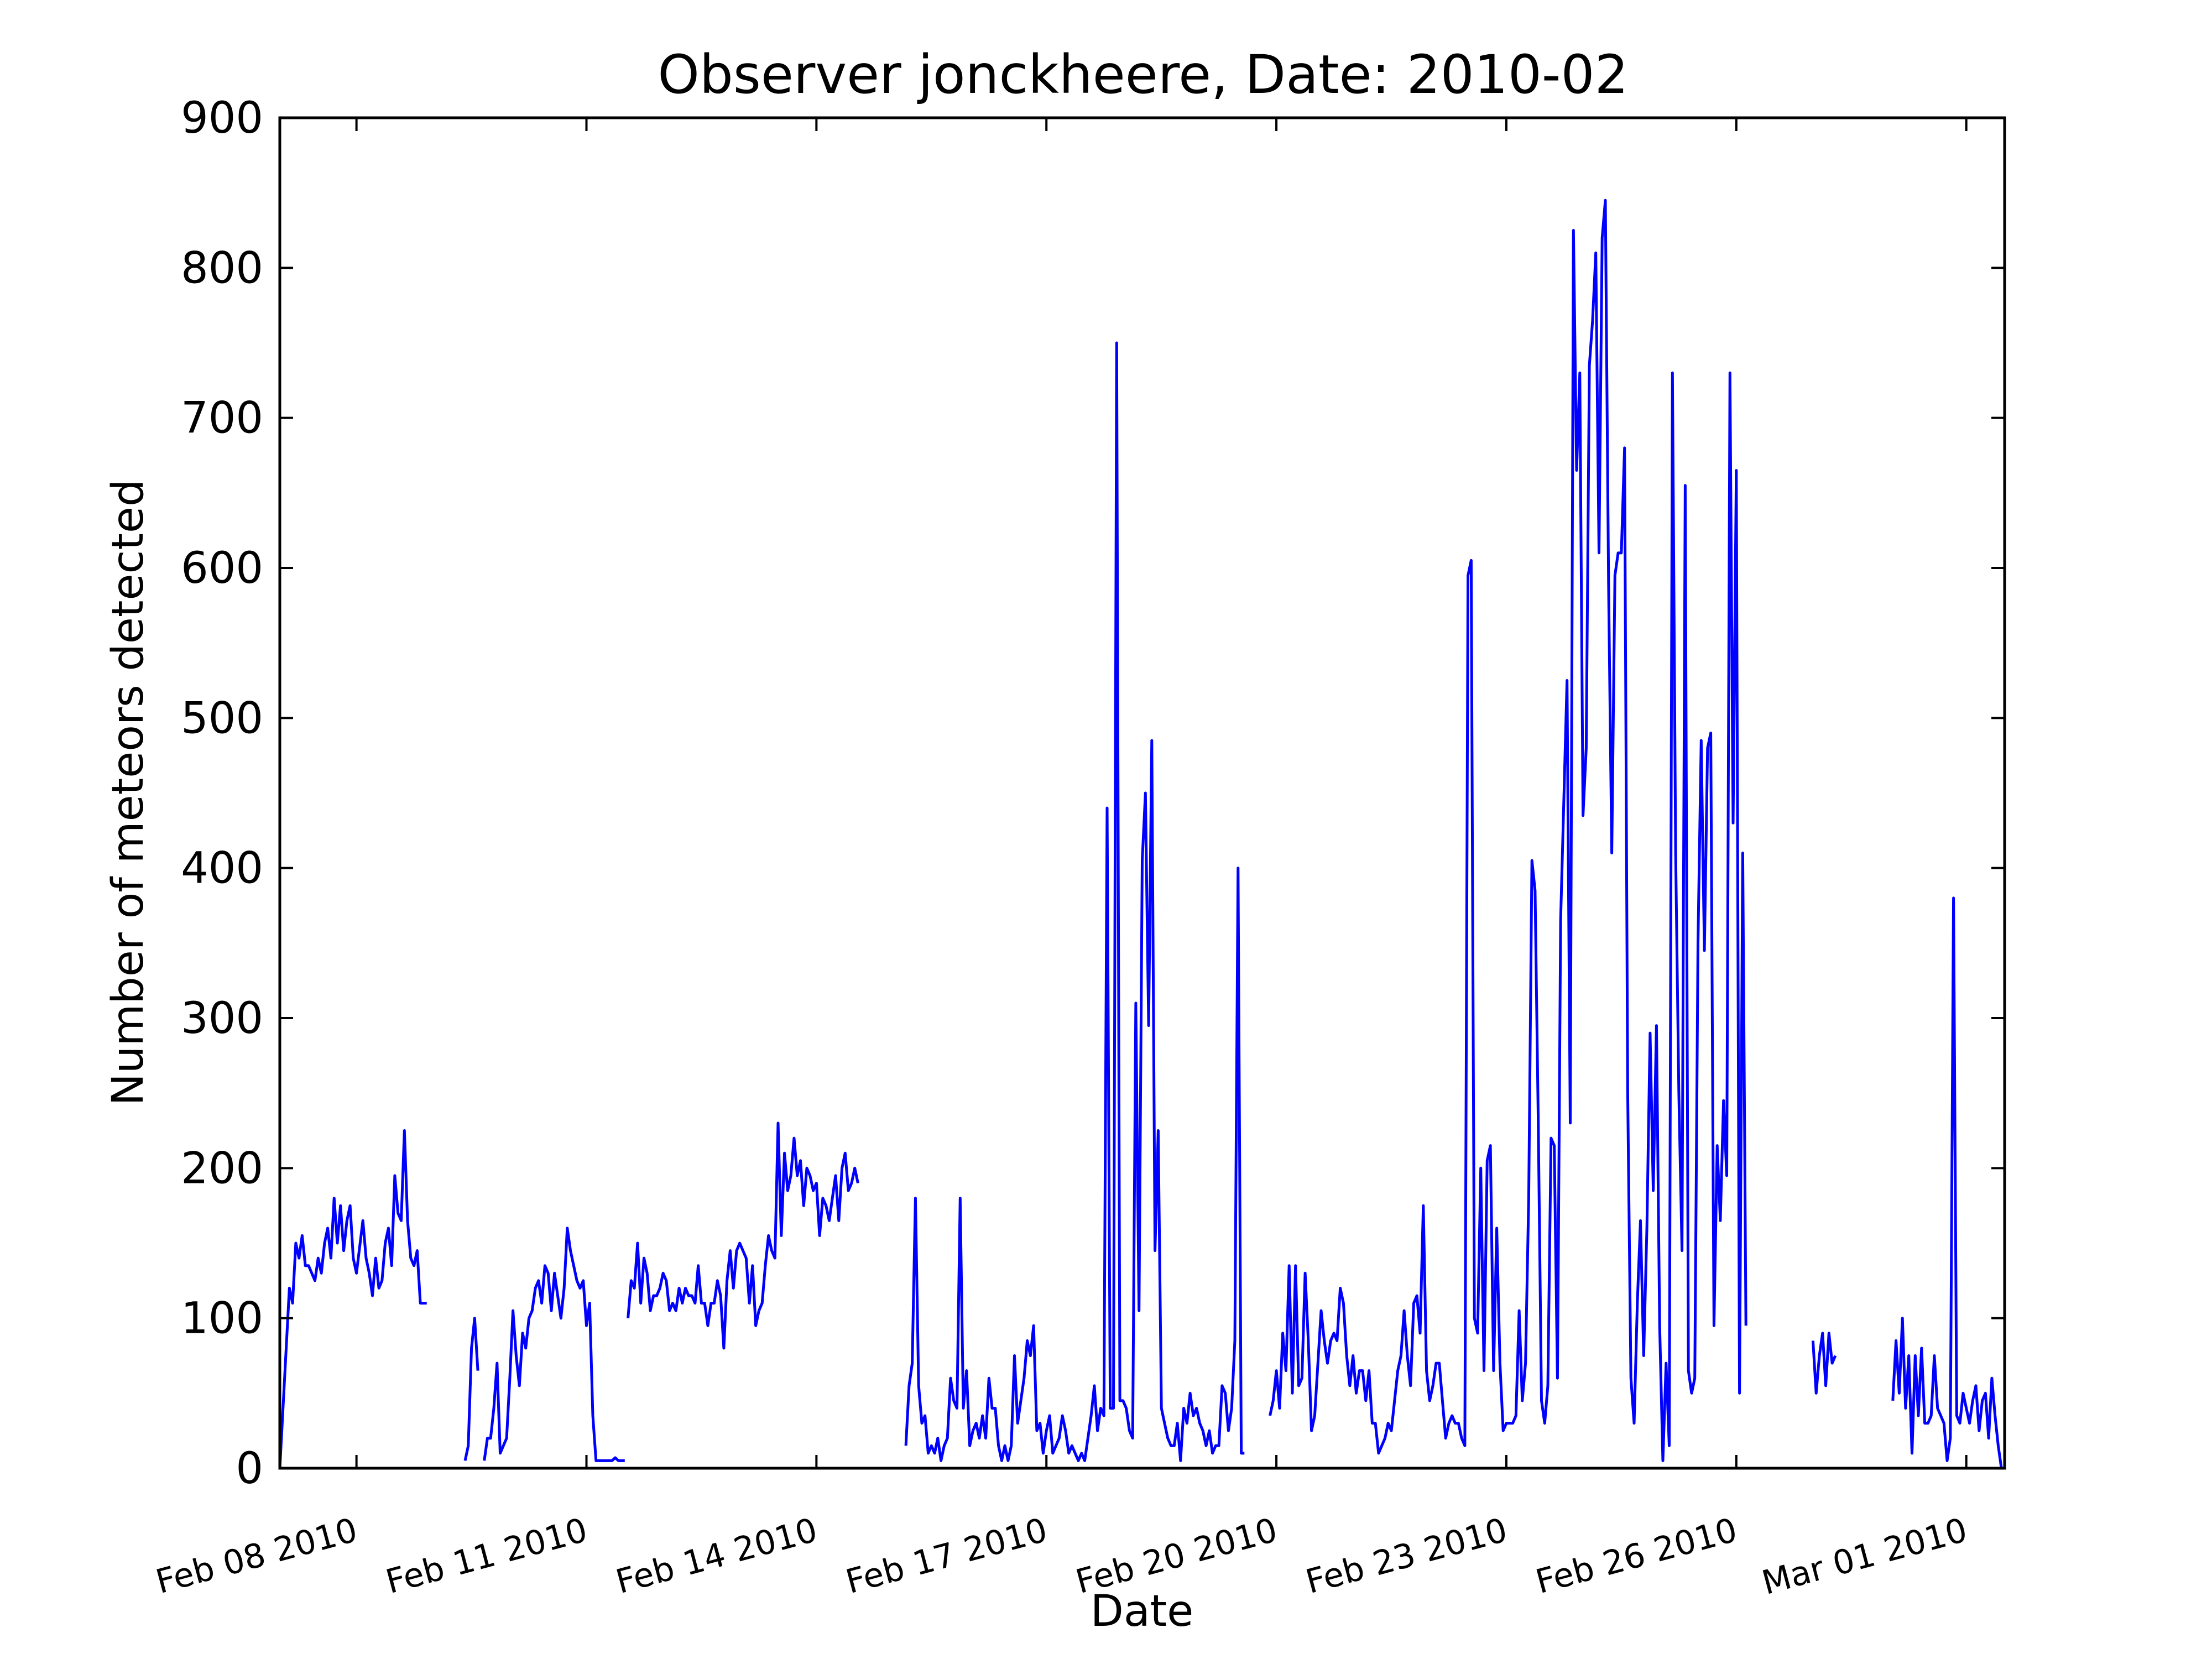  Describe the element at coordinates (222, 568) in the screenshot. I see `y-tick-label: 600` at that location.